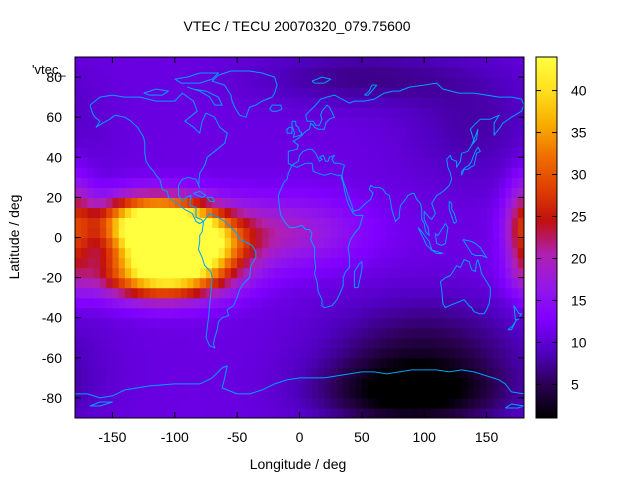  I want to click on coastline, so click(299, 382).